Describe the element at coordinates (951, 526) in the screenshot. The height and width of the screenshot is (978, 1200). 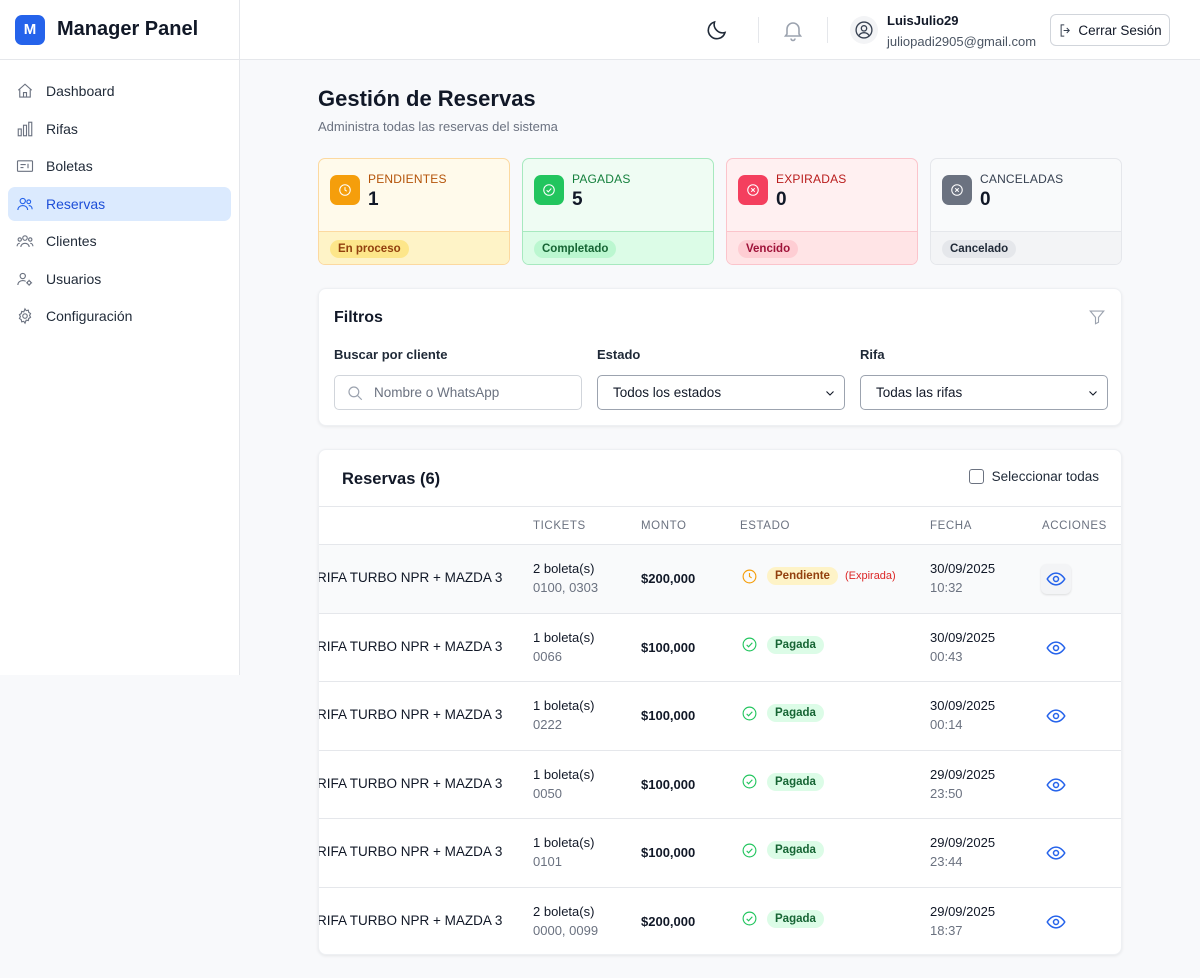
I see `column-header-fecha: FECHA` at that location.